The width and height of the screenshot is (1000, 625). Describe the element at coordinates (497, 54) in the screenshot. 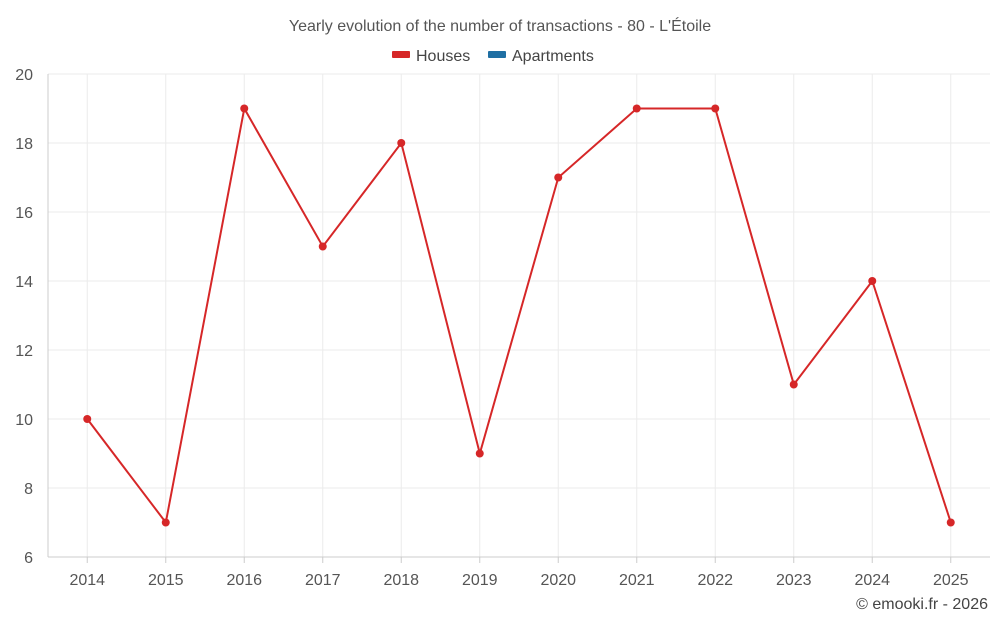

I see `legend-swatch-apartments` at that location.